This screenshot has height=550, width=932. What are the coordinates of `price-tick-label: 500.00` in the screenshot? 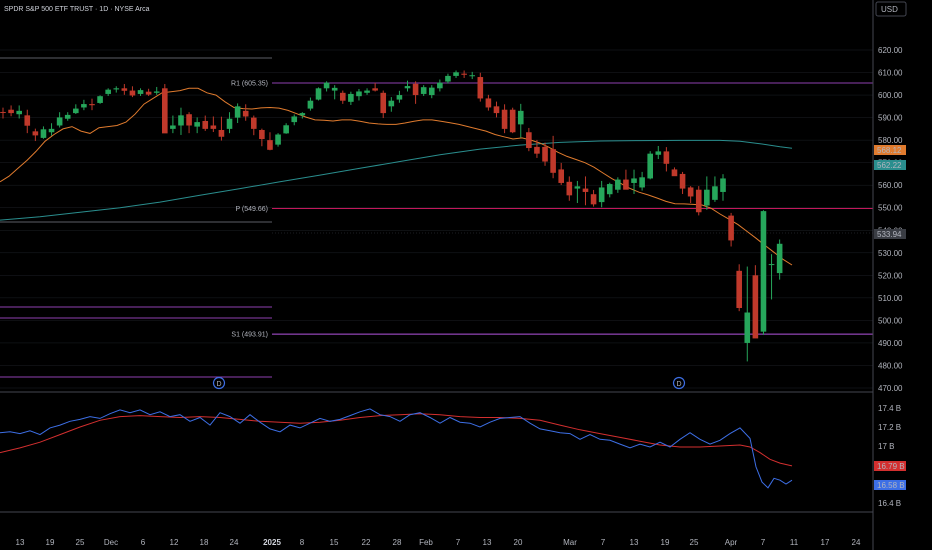 It's located at (890, 320).